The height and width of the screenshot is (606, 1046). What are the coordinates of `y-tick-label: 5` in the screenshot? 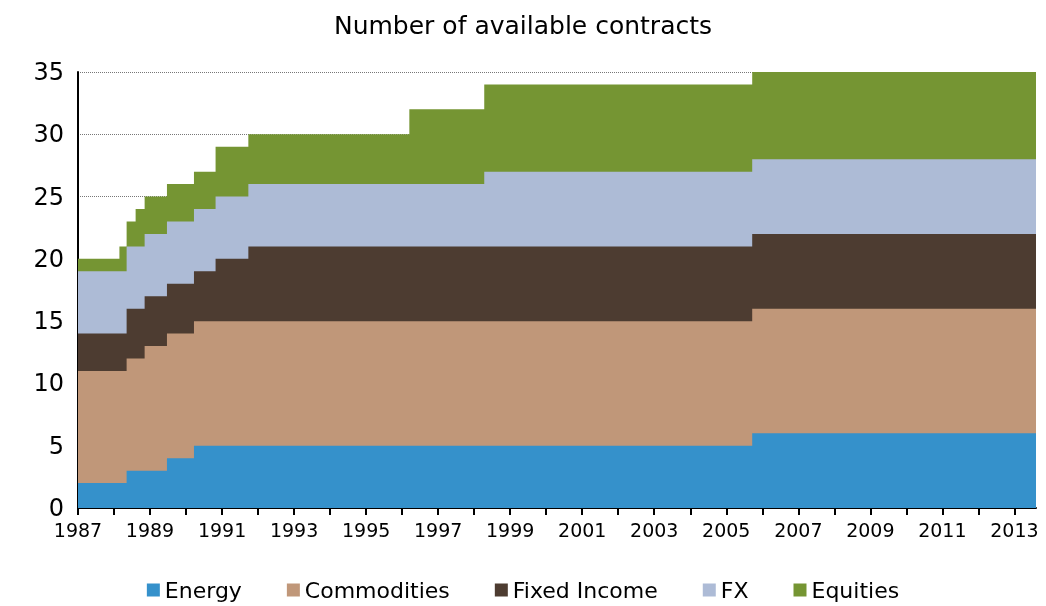 It's located at (56, 445).